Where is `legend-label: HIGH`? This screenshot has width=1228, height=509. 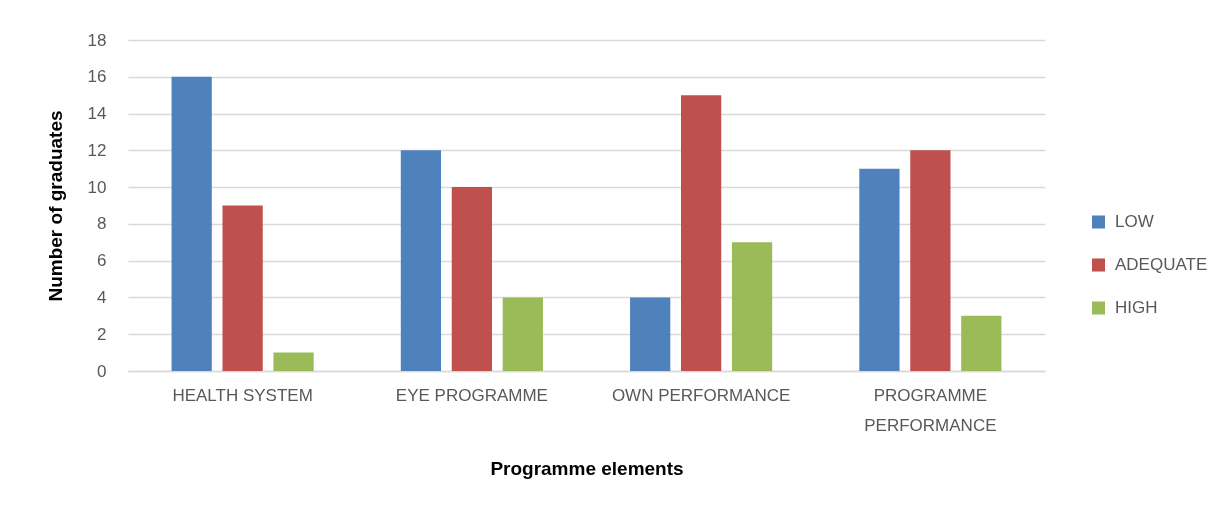
legend-label: HIGH is located at coordinates (1136, 307).